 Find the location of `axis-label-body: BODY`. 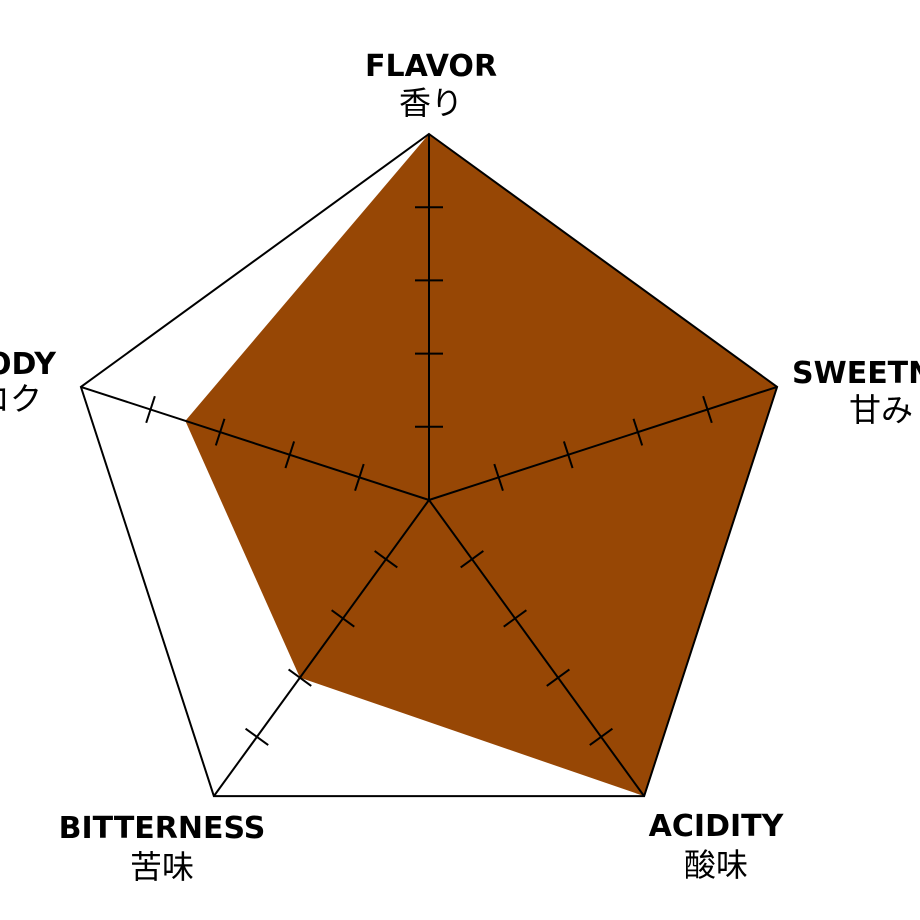

axis-label-body: BODY is located at coordinates (28, 364).